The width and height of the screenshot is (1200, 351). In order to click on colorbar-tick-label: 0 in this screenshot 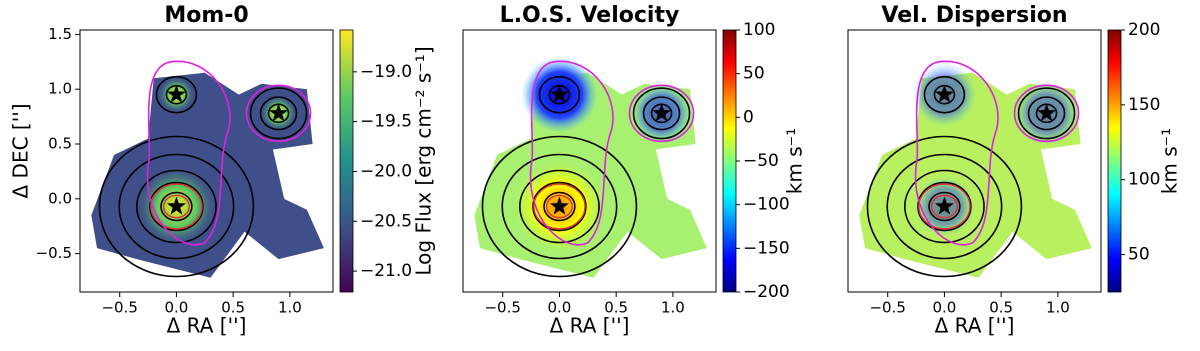, I will do `click(748, 117)`.